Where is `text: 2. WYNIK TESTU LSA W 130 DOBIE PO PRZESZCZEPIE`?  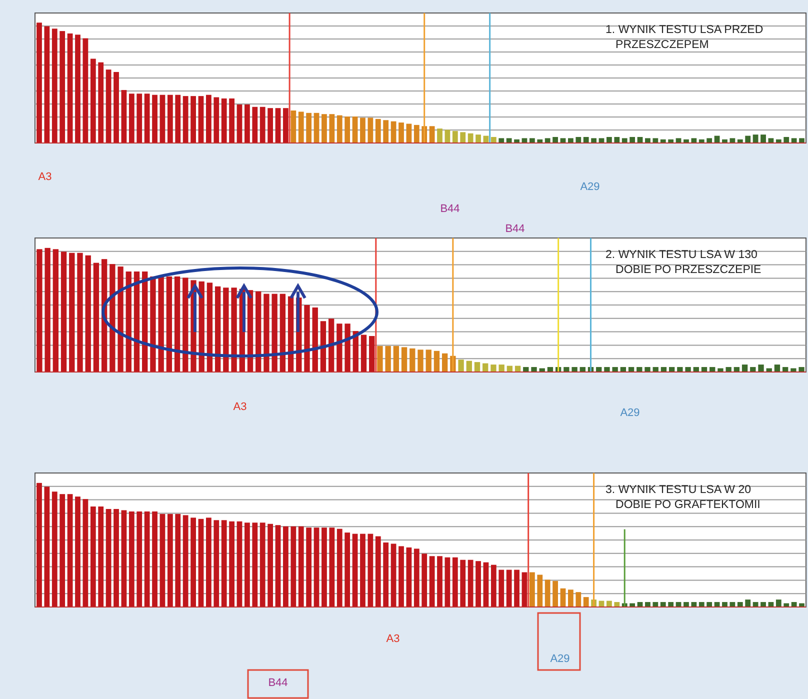 text: 2. WYNIK TESTU LSA W 130 DOBIE PO PRZESZCZEPIE is located at coordinates (684, 262).